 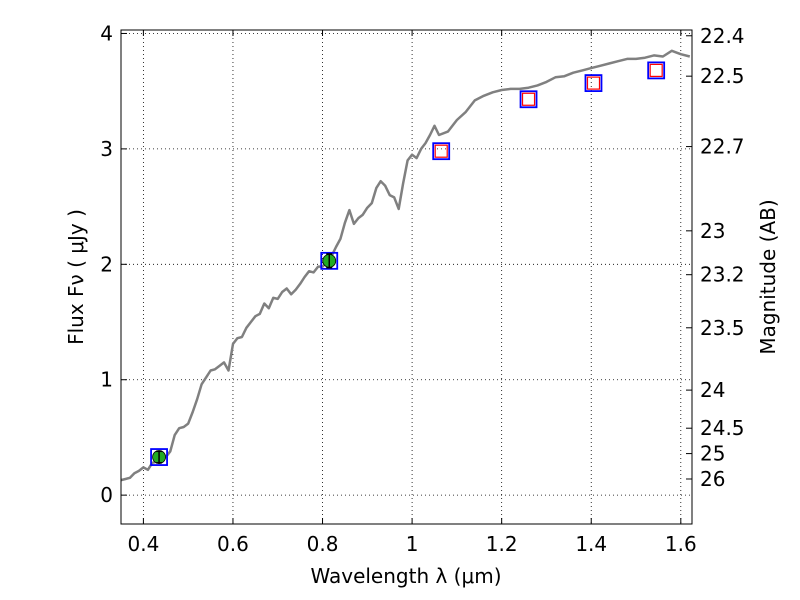 What do you see at coordinates (722, 328) in the screenshot?
I see `mag-tick-label: 23.5` at bounding box center [722, 328].